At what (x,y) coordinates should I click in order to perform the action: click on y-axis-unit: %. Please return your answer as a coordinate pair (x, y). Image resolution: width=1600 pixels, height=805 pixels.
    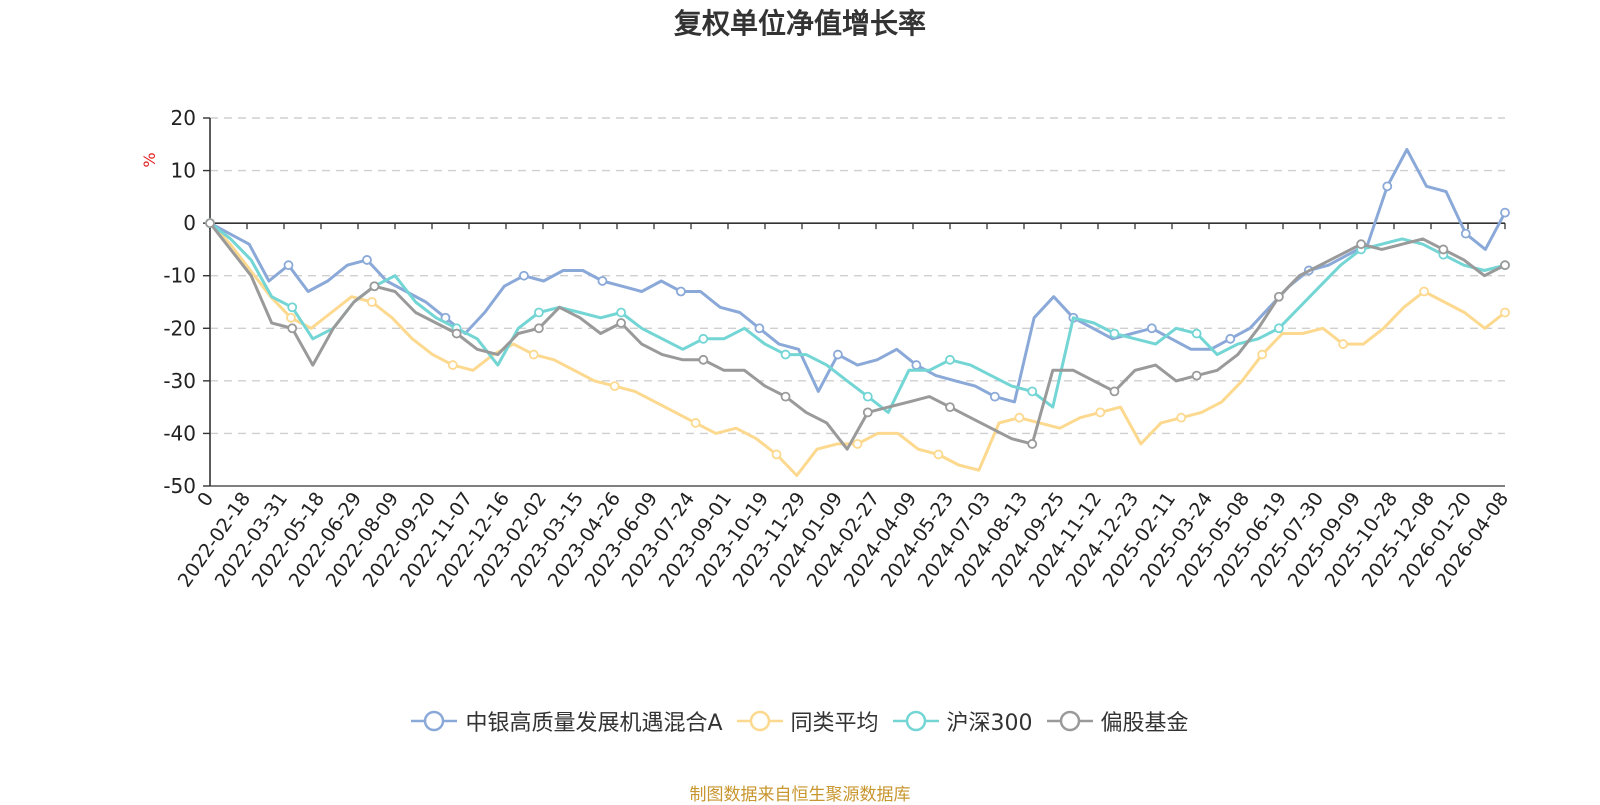
    Looking at the image, I should click on (149, 159).